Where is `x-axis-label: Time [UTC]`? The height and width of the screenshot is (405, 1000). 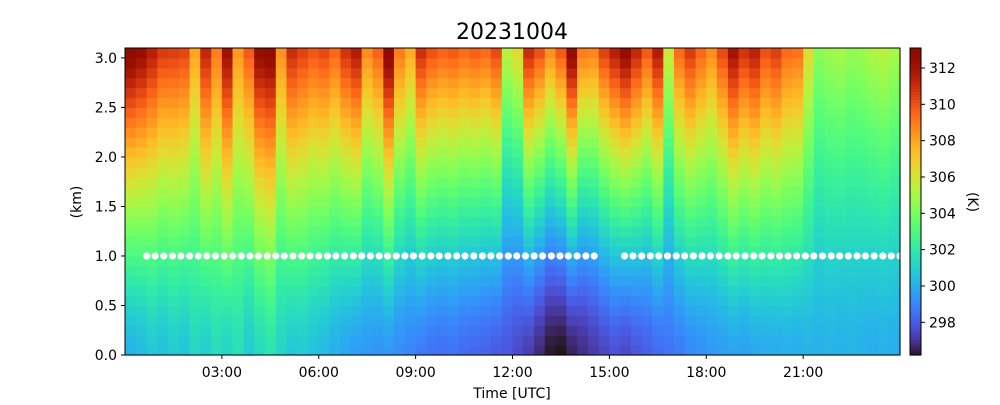
x-axis-label: Time [UTC] is located at coordinates (511, 393).